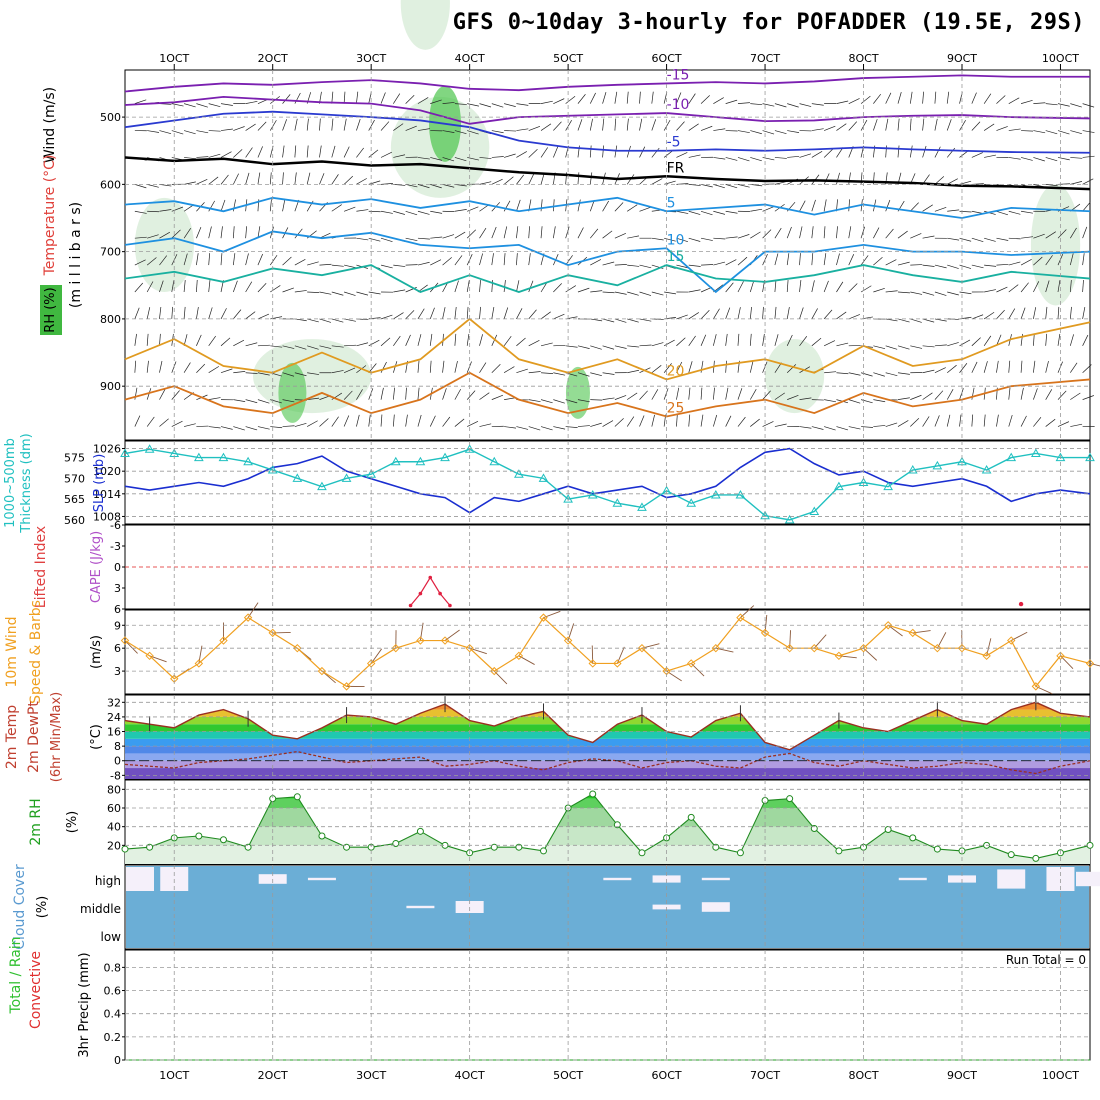 The width and height of the screenshot is (1100, 1100). I want to click on rh-tick-label: 40, so click(114, 827).